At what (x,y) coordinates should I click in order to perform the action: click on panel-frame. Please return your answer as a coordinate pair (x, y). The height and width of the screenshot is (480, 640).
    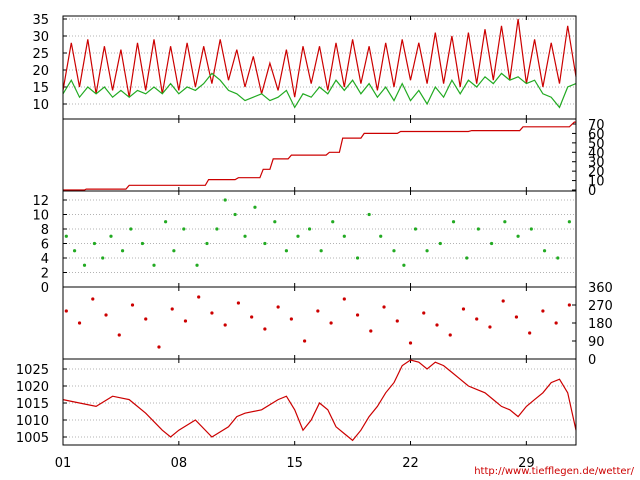
    Looking at the image, I should click on (319, 402).